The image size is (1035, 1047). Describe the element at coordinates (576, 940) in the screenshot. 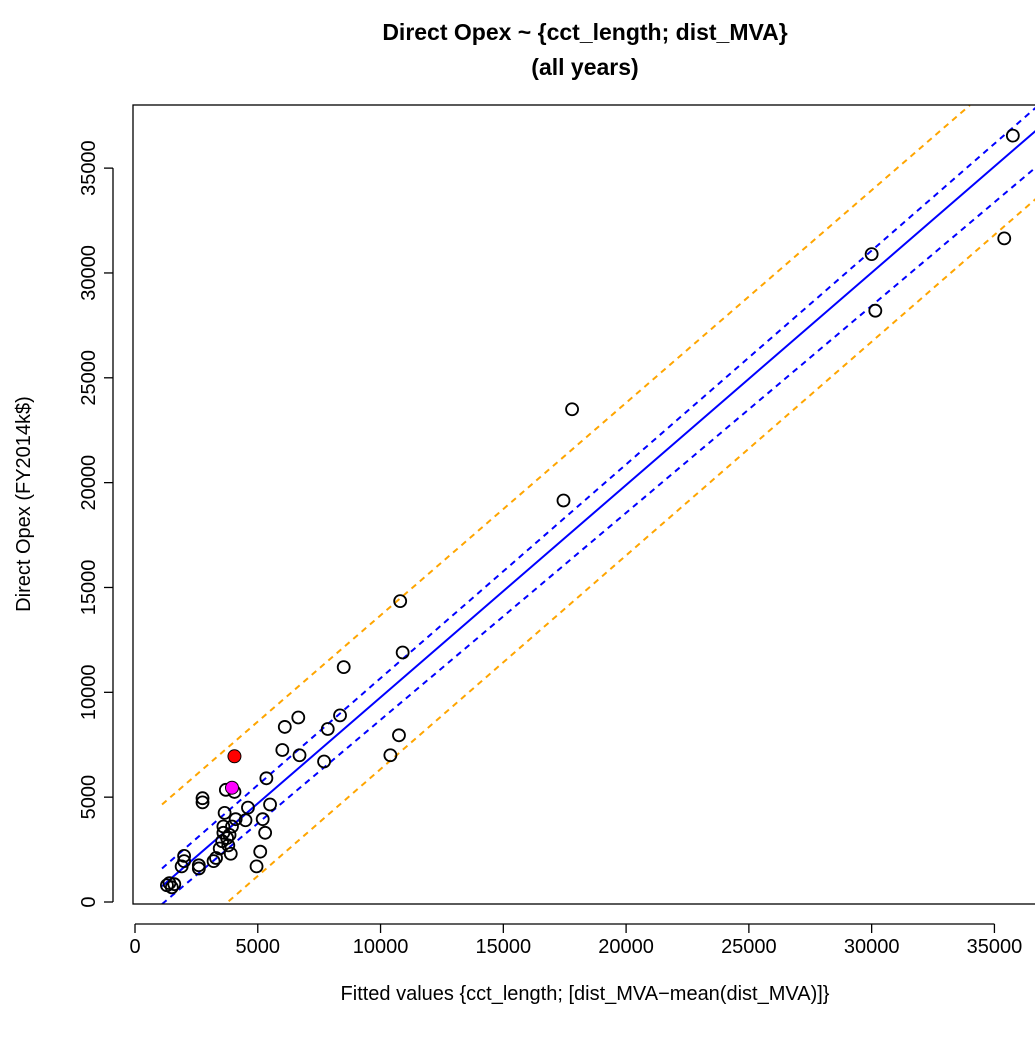

I see `x-axis: 0 5000 10000 15000 20000 25000 30000 35000` at that location.